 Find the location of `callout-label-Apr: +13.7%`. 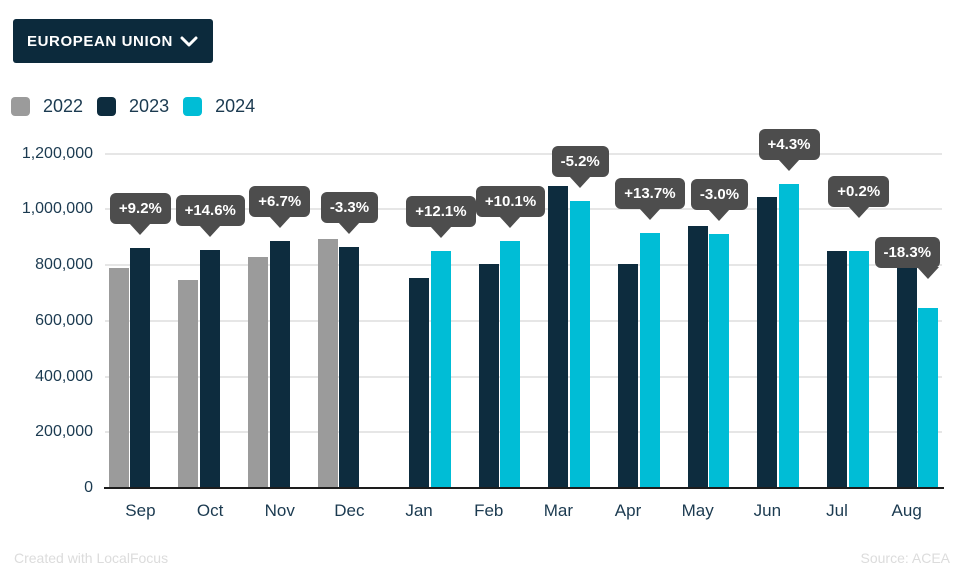

callout-label-Apr: +13.7% is located at coordinates (650, 193).